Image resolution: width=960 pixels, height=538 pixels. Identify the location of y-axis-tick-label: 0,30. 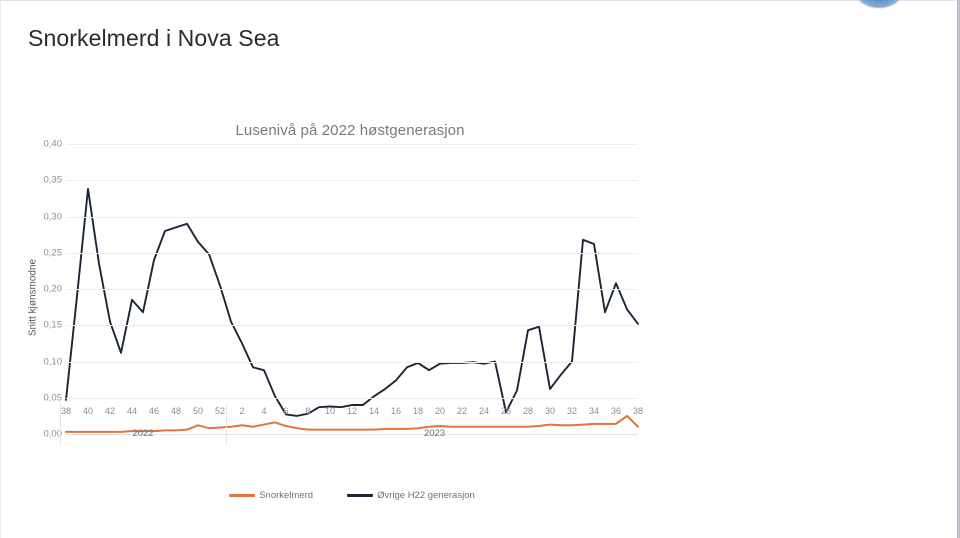
(53, 216).